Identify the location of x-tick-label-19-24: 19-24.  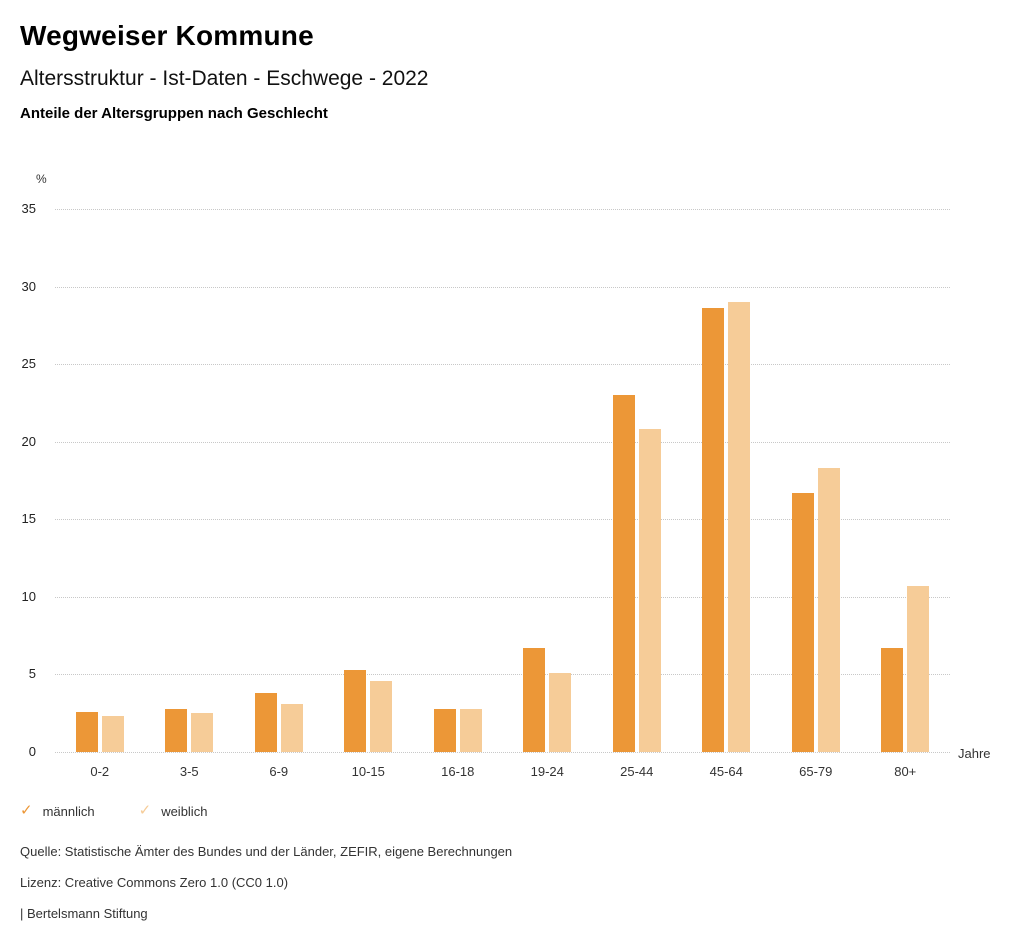
(547, 771).